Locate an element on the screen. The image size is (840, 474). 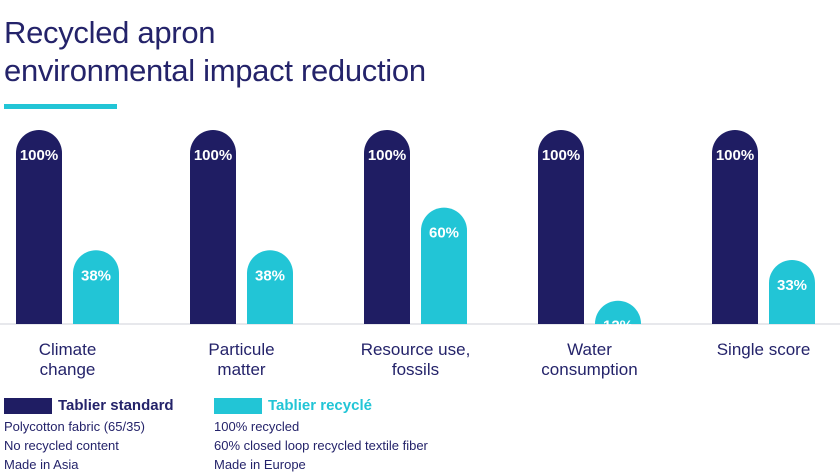
bar-label-recycled-0: 38% is located at coordinates (96, 275).